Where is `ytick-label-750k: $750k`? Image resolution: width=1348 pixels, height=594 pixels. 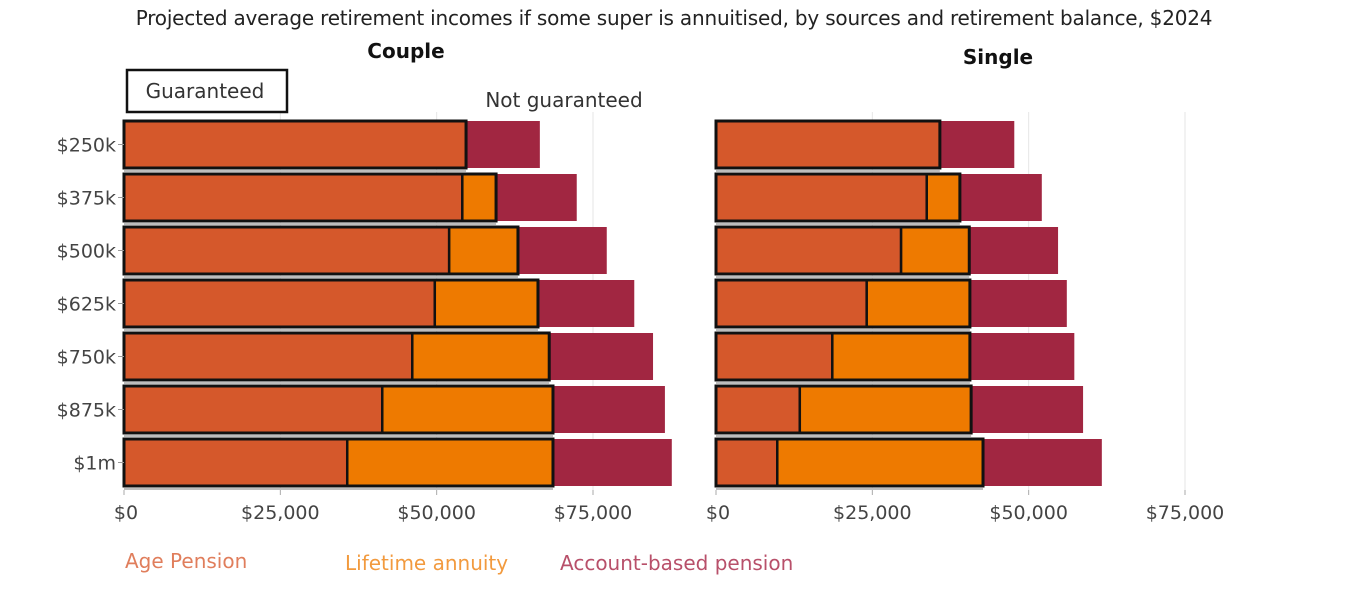
ytick-label-750k: $750k is located at coordinates (86, 358).